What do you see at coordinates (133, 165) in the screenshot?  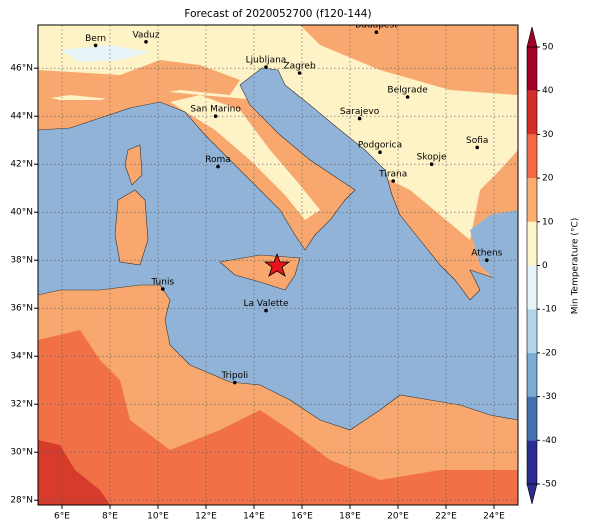 I see `corsica` at bounding box center [133, 165].